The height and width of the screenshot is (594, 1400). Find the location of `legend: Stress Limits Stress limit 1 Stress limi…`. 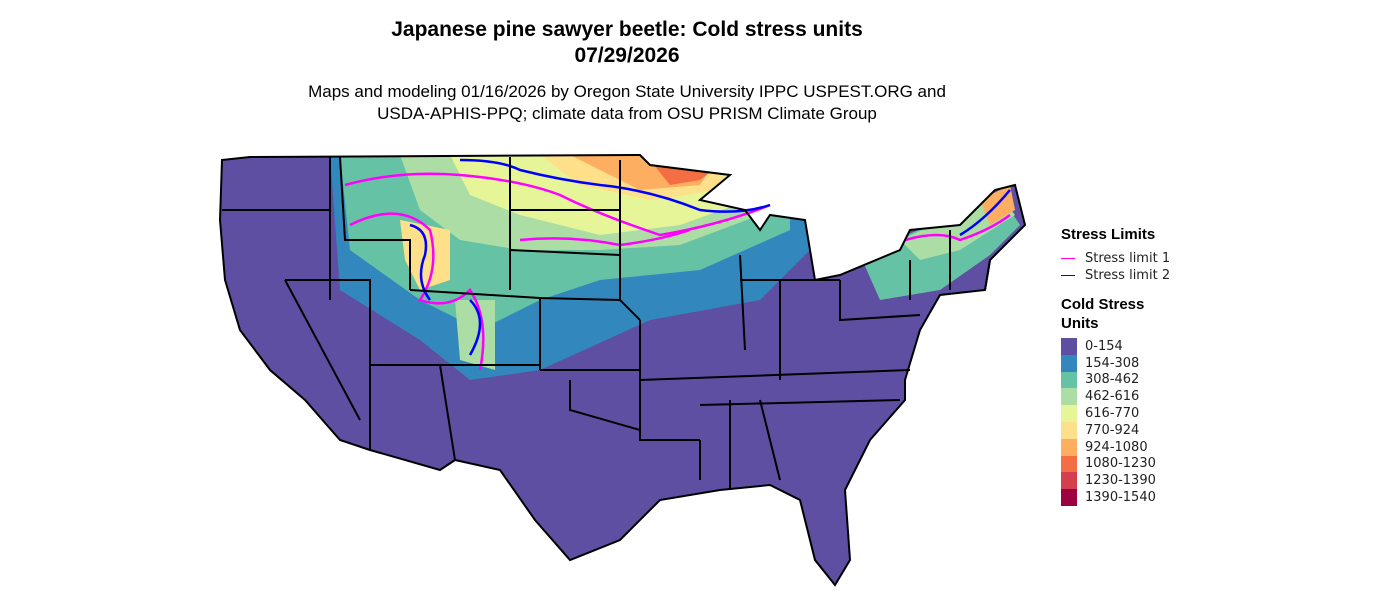

legend: Stress Limits Stress limit 1 Stress limi… is located at coordinates (1115, 365).